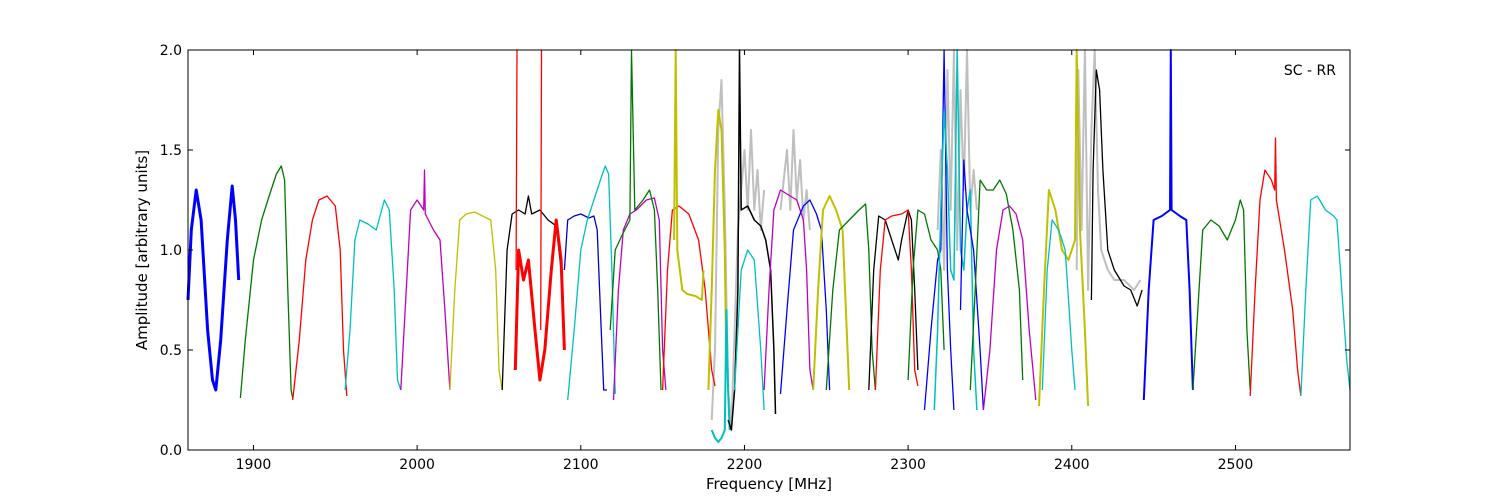 Image resolution: width=1500 pixels, height=500 pixels. What do you see at coordinates (581, 465) in the screenshot?
I see `x-tick-label: 2100` at bounding box center [581, 465].